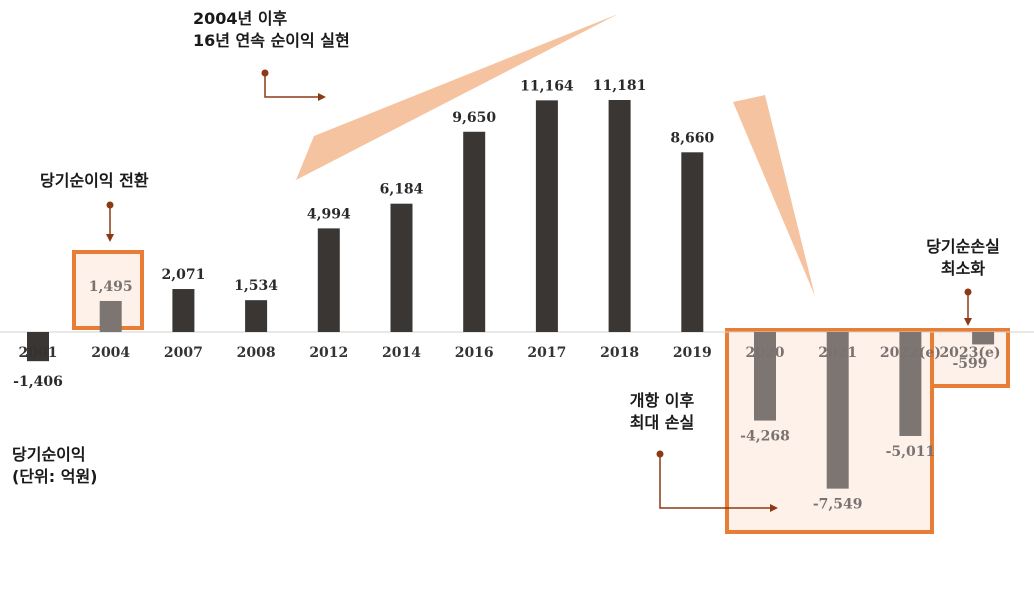  I want to click on annotation-max-loss: 개항 이후 최대 손실, so click(662, 411).